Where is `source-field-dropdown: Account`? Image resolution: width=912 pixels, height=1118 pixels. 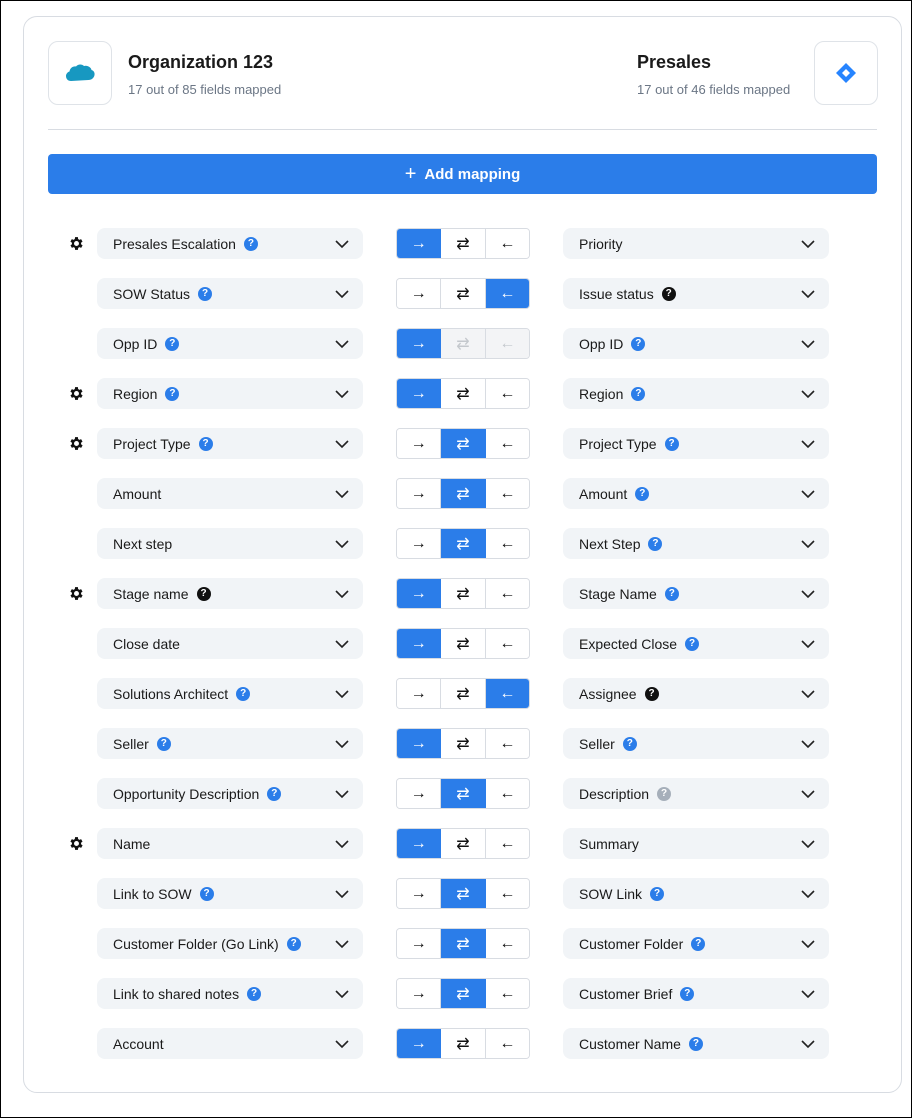 source-field-dropdown: Account is located at coordinates (230, 1043).